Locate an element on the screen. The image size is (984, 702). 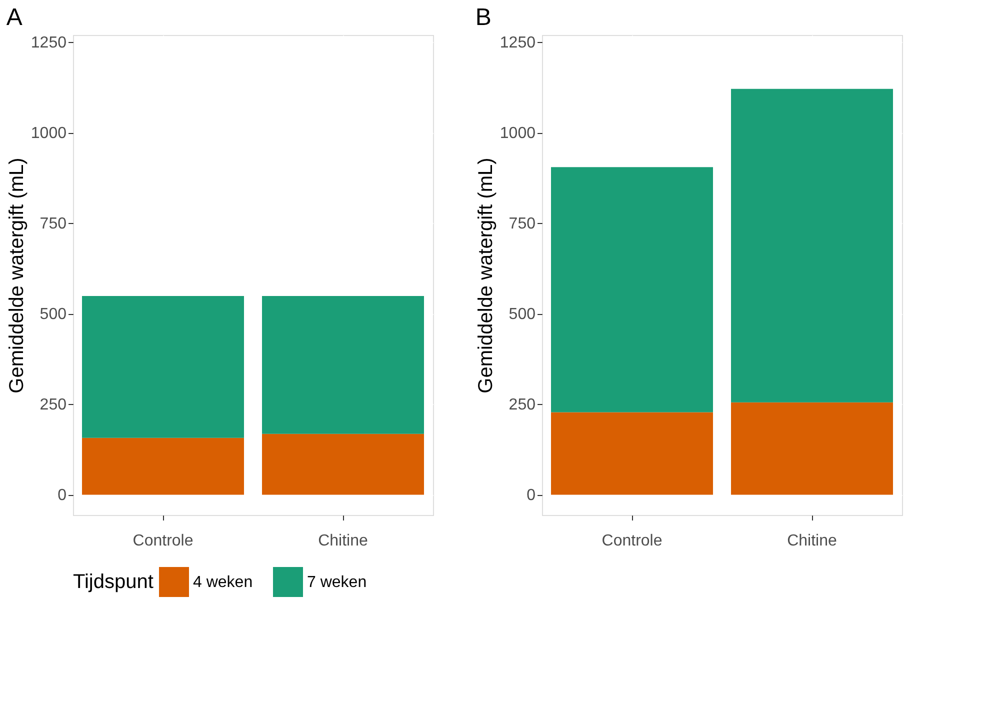
chart-title: A is located at coordinates (14, 18).